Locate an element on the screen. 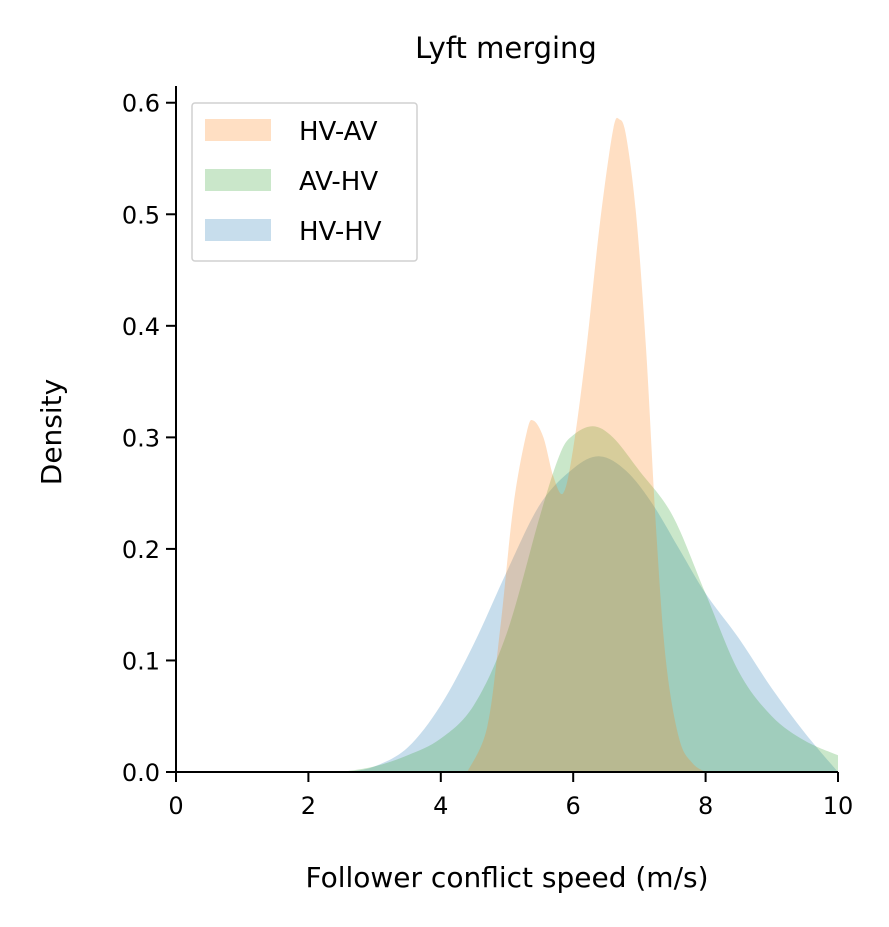 The width and height of the screenshot is (889, 927). x-tick-label: 6 is located at coordinates (573, 806).